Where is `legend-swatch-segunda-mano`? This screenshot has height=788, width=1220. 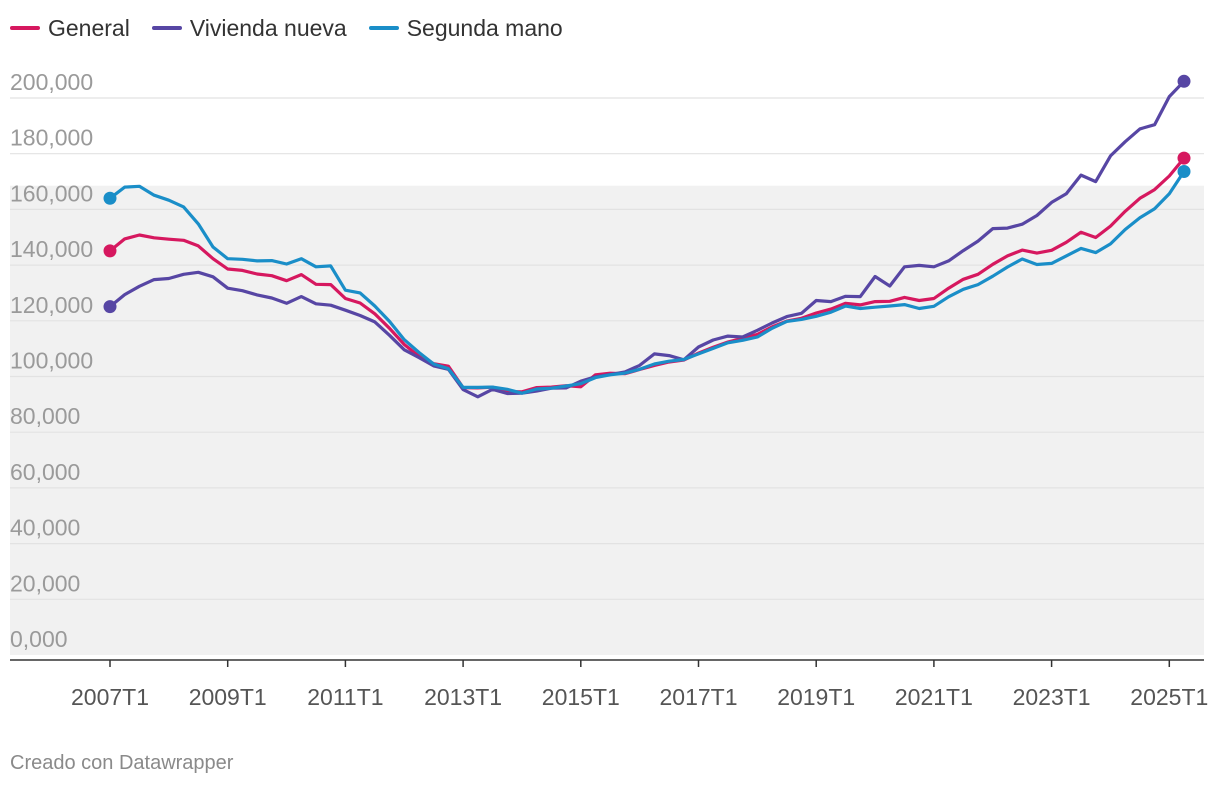
legend-swatch-segunda-mano is located at coordinates (383, 28).